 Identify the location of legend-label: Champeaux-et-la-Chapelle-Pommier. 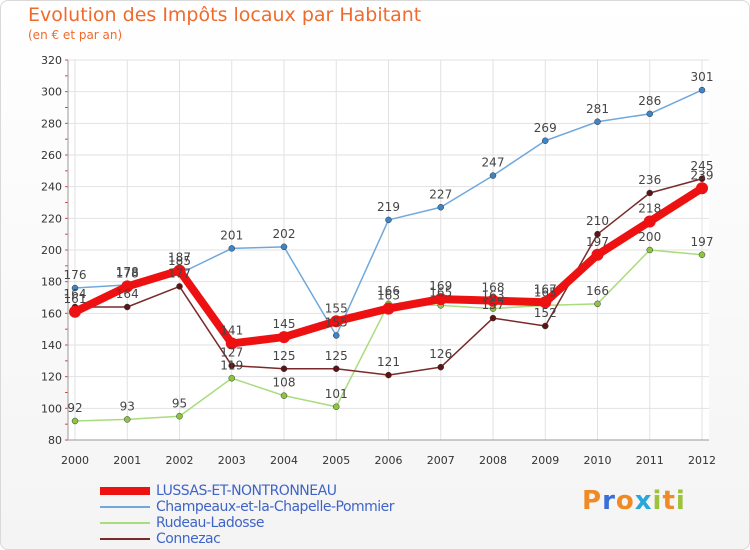
(275, 507).